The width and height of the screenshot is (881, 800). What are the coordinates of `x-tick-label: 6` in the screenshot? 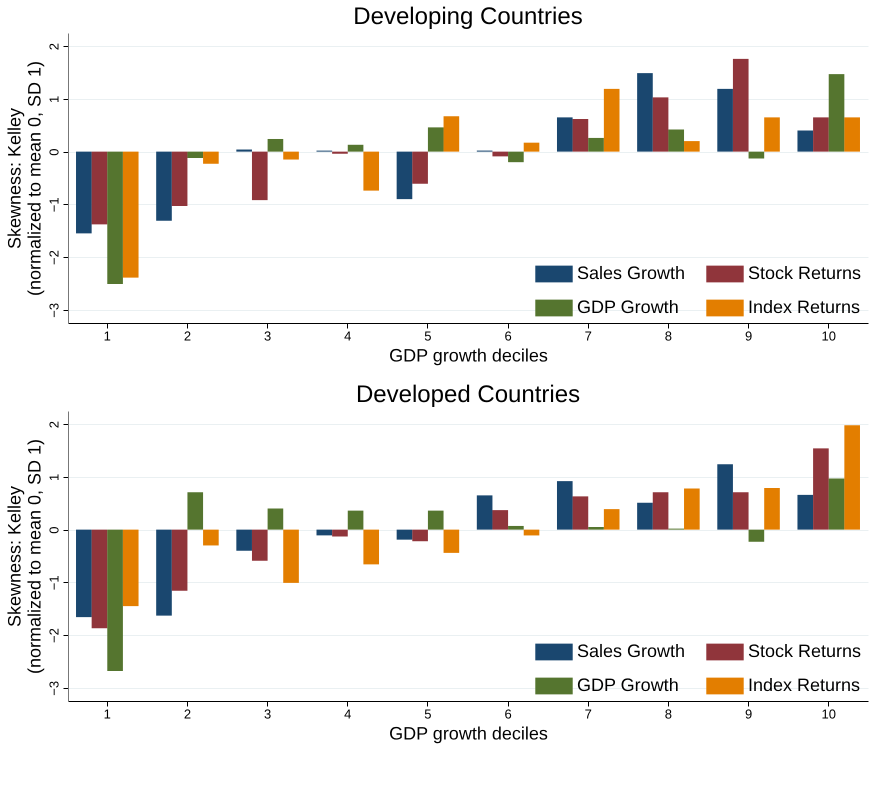 It's located at (508, 336).